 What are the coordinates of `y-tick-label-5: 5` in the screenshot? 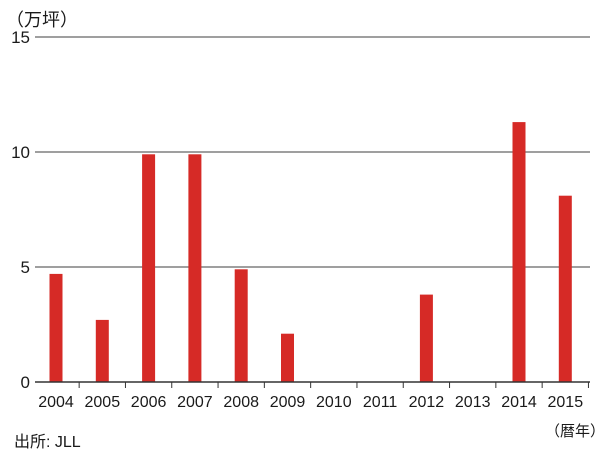 It's located at (25, 267).